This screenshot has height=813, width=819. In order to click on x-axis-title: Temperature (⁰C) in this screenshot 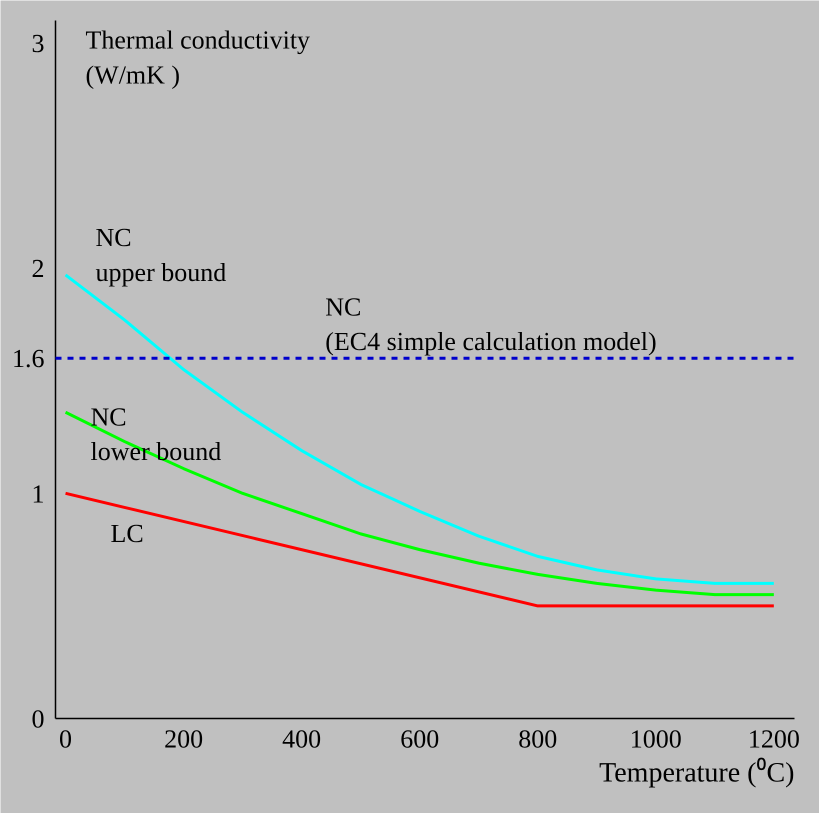, I will do `click(696, 773)`.